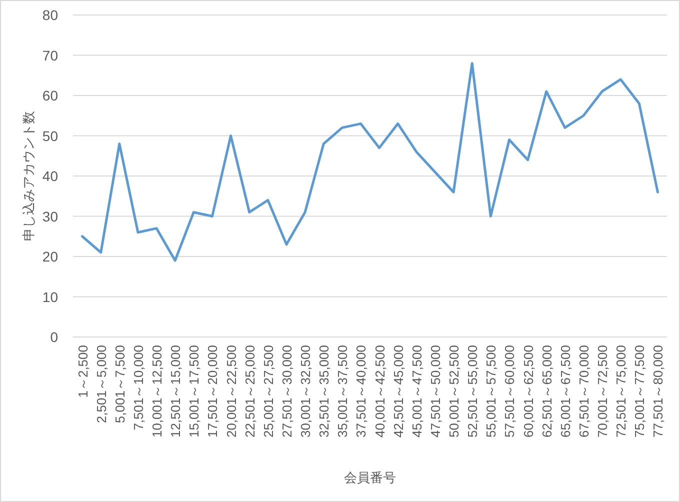  What do you see at coordinates (176, 391) in the screenshot?
I see `x-tick-label: 12,501～15,000` at bounding box center [176, 391].